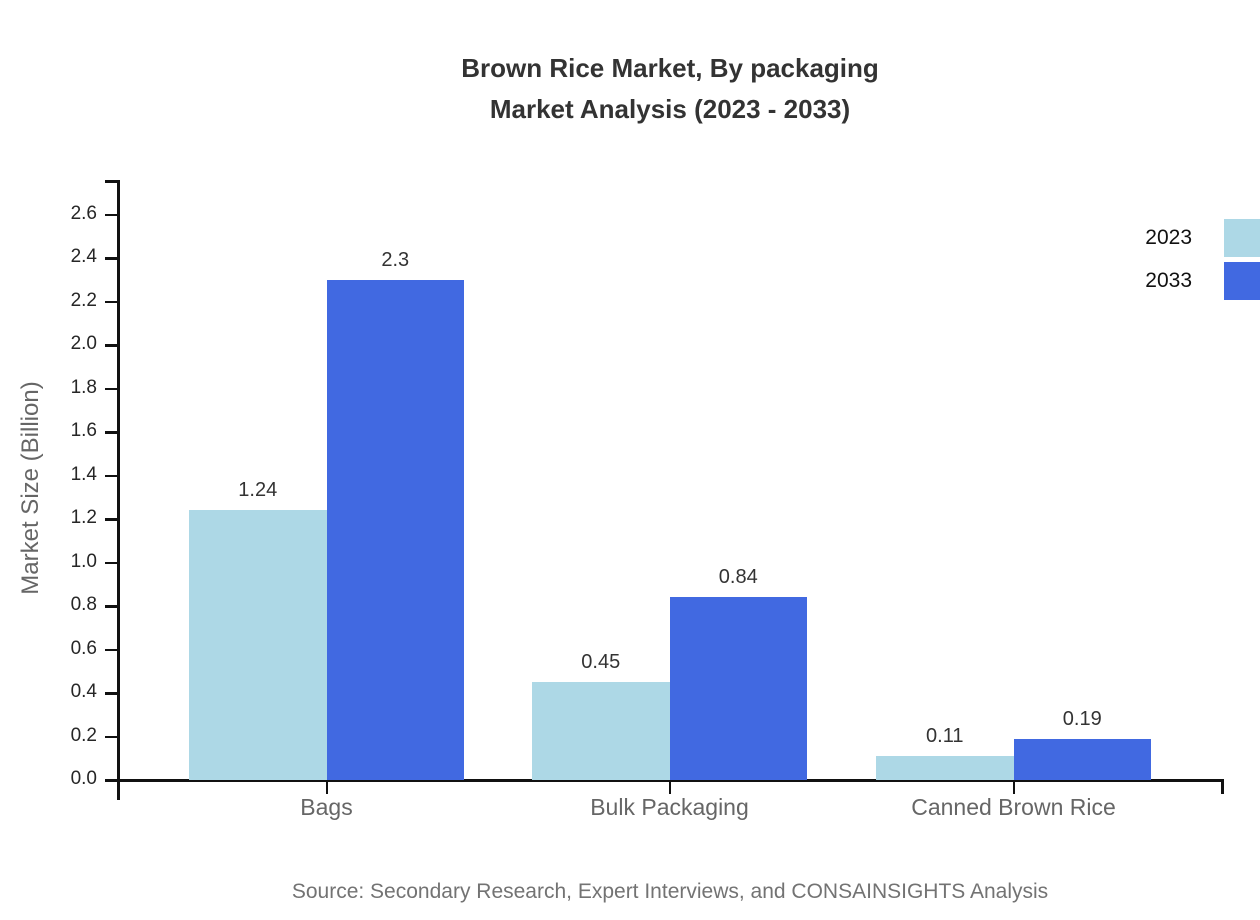 The width and height of the screenshot is (1260, 920). What do you see at coordinates (601, 662) in the screenshot?
I see `bar-value-label: 0.45` at bounding box center [601, 662].